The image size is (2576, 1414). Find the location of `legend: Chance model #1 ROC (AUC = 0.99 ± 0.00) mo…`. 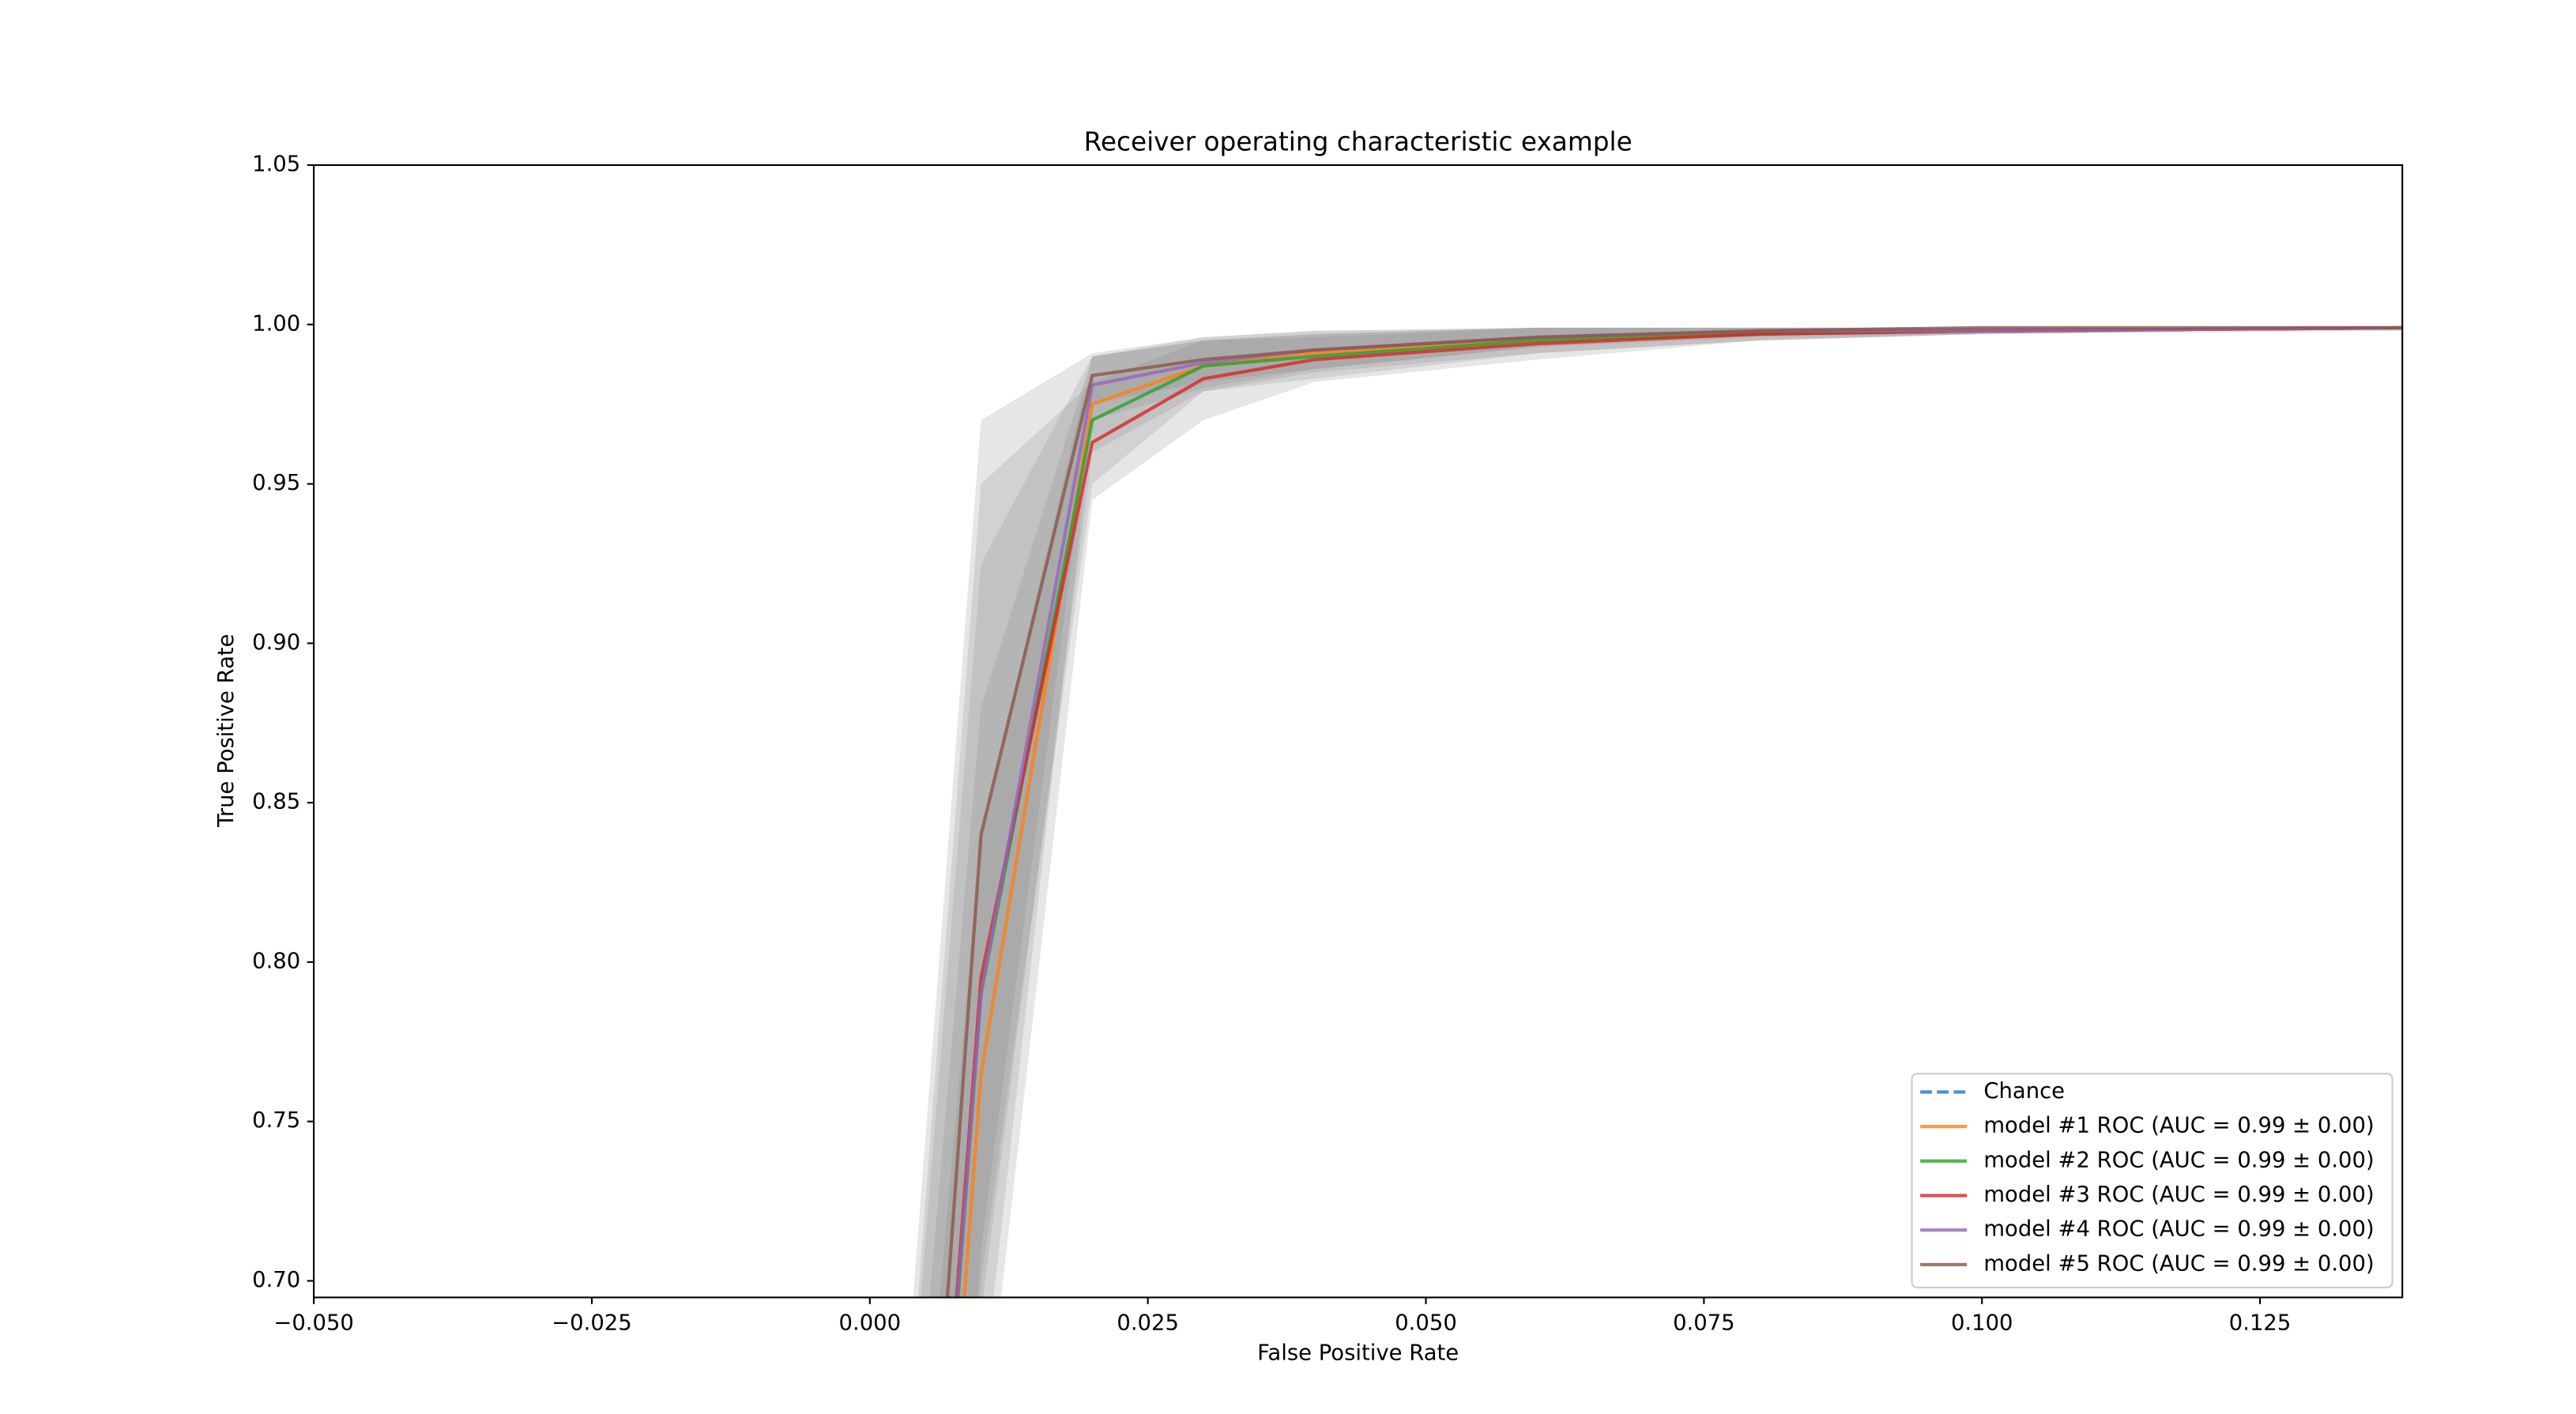

legend: Chance model #1 ROC (AUC = 0.99 ± 0.00) mo… is located at coordinates (2152, 1181).